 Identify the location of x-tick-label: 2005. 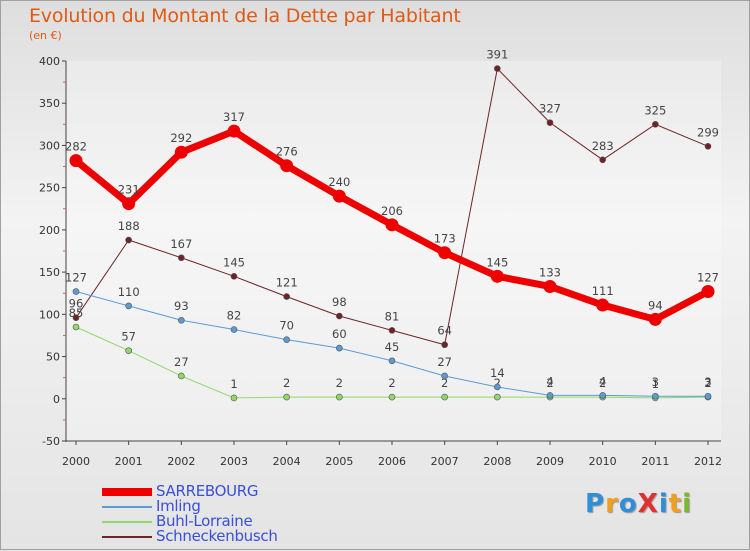
(339, 461).